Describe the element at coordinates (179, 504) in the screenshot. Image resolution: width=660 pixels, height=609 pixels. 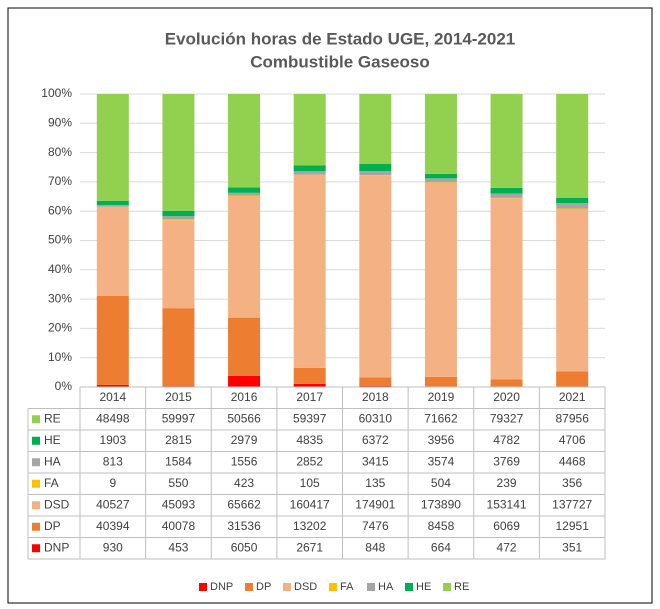
I see `table-cell: 45093` at that location.